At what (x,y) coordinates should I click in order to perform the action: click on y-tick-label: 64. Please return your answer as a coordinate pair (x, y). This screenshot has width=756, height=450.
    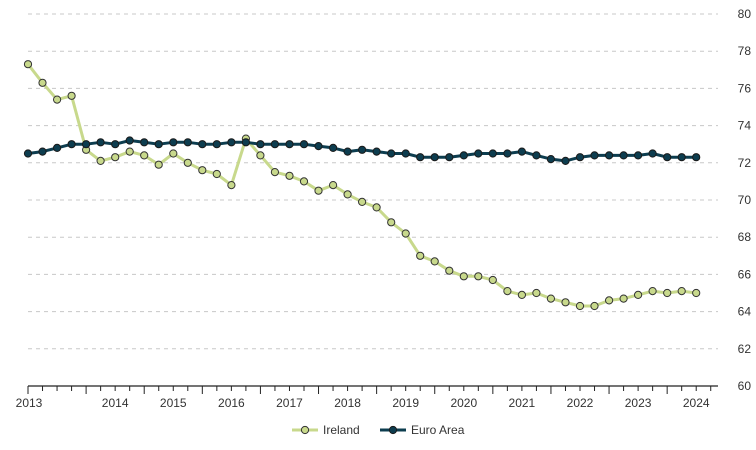
    Looking at the image, I should click on (745, 312).